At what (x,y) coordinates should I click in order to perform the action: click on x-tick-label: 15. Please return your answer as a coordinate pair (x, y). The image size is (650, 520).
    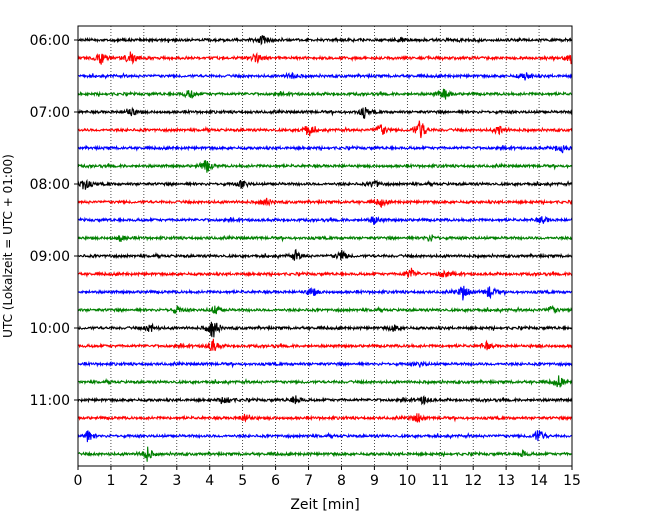
    Looking at the image, I should click on (572, 481).